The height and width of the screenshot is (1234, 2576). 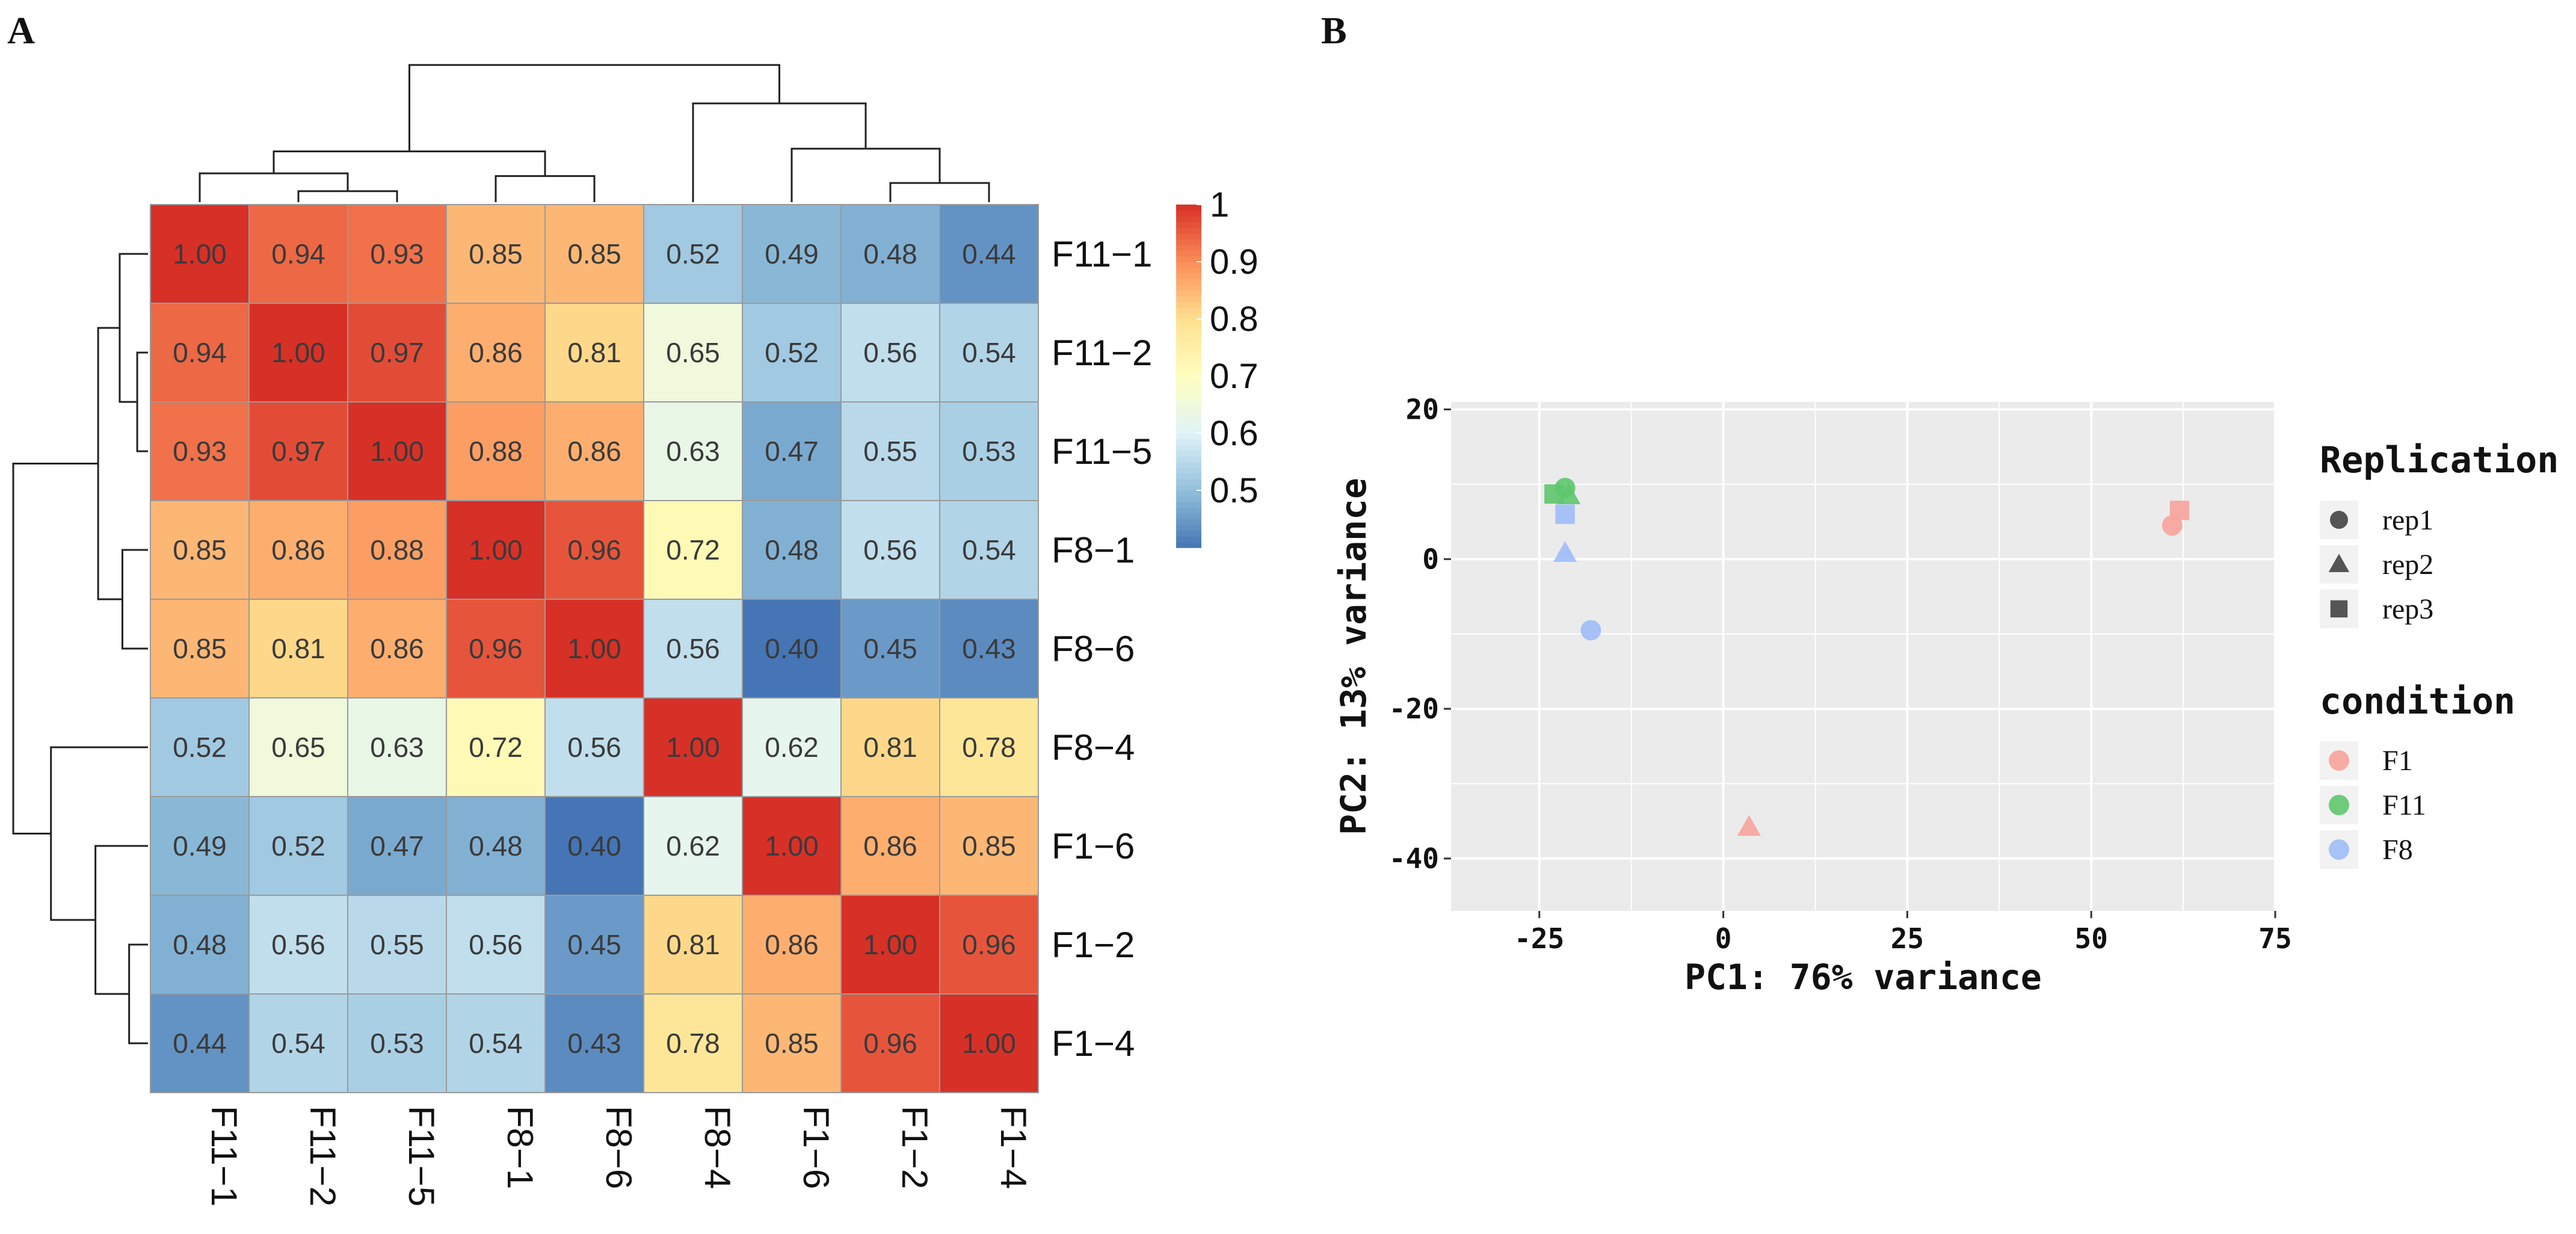 I want to click on cell-value-label: 0.86, so click(x=792, y=945).